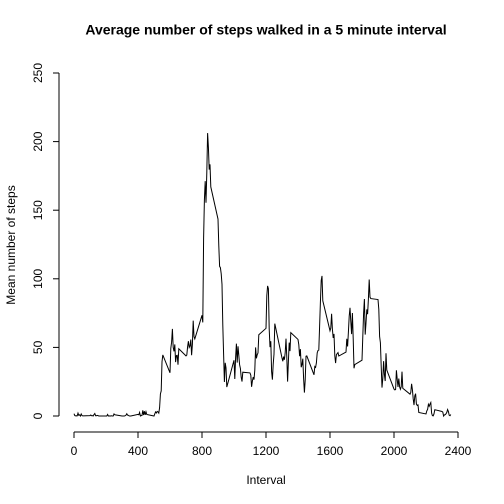 The width and height of the screenshot is (504, 504). What do you see at coordinates (330, 451) in the screenshot?
I see `x-tick-label: 1600` at bounding box center [330, 451].